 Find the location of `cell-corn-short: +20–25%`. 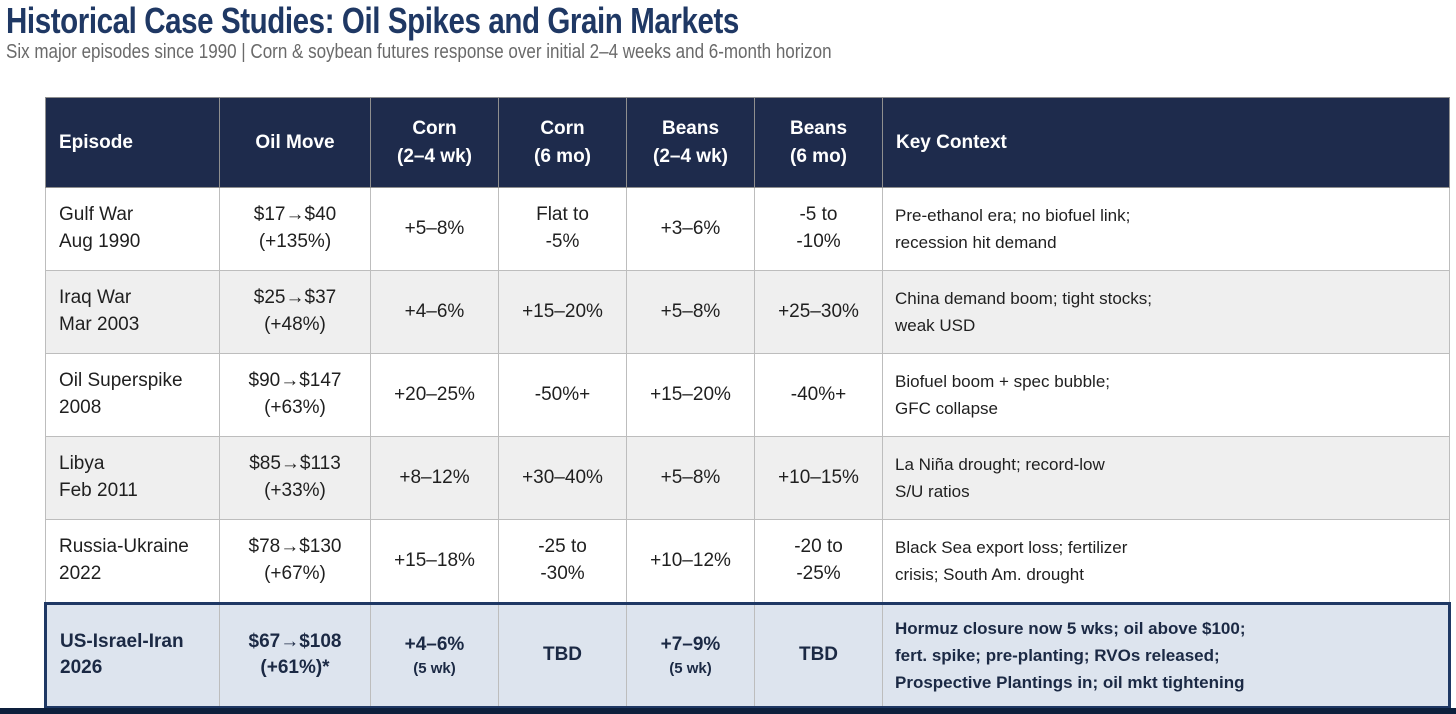

cell-corn-short: +20–25% is located at coordinates (434, 395).